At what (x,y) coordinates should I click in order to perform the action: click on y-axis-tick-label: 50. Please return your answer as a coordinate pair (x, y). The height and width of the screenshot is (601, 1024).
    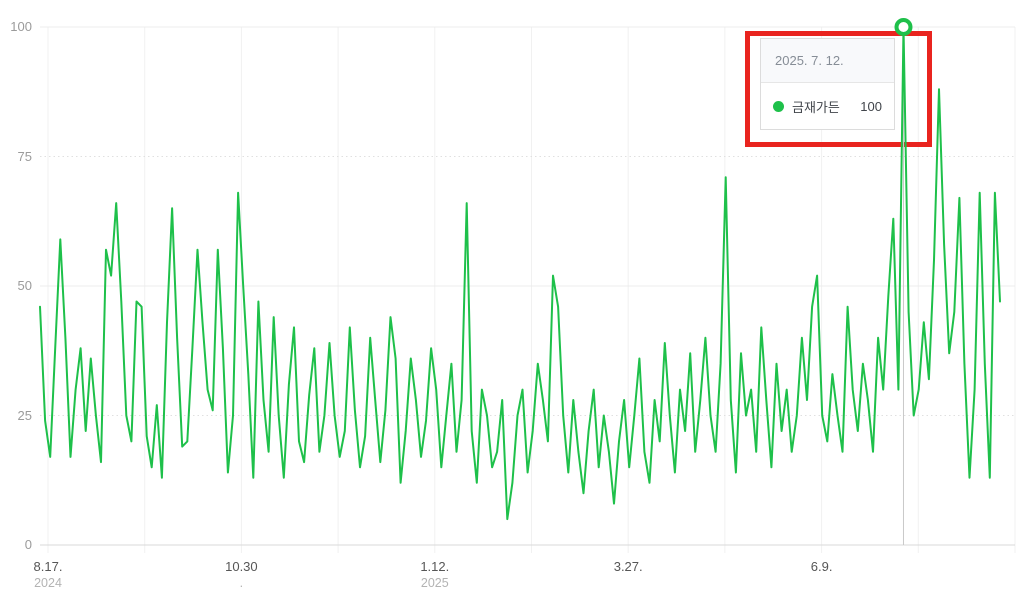
    Looking at the image, I should click on (24, 285).